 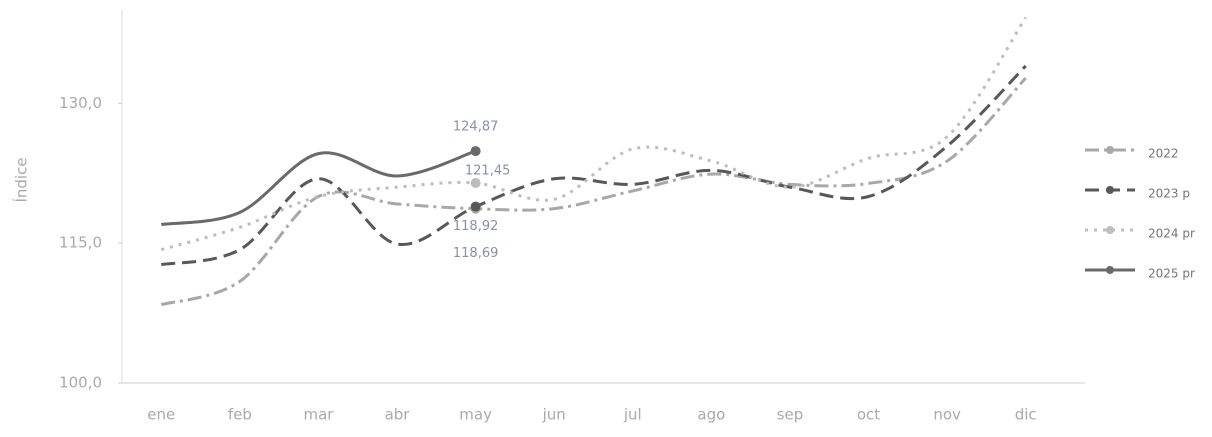 I want to click on x-tick-label: mar, so click(x=318, y=415).